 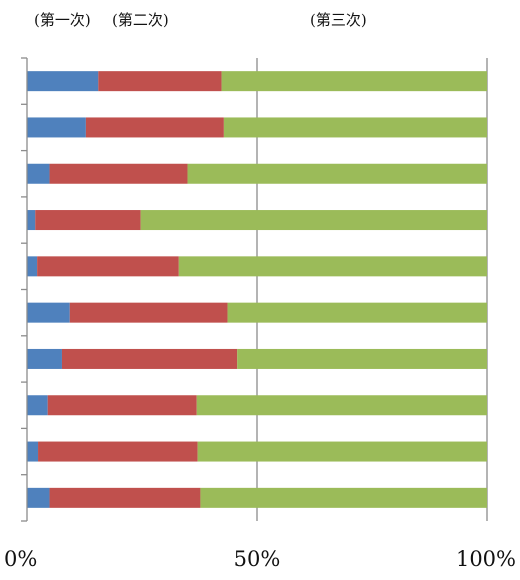 I want to click on bar-row6-series2, so click(x=148, y=312).